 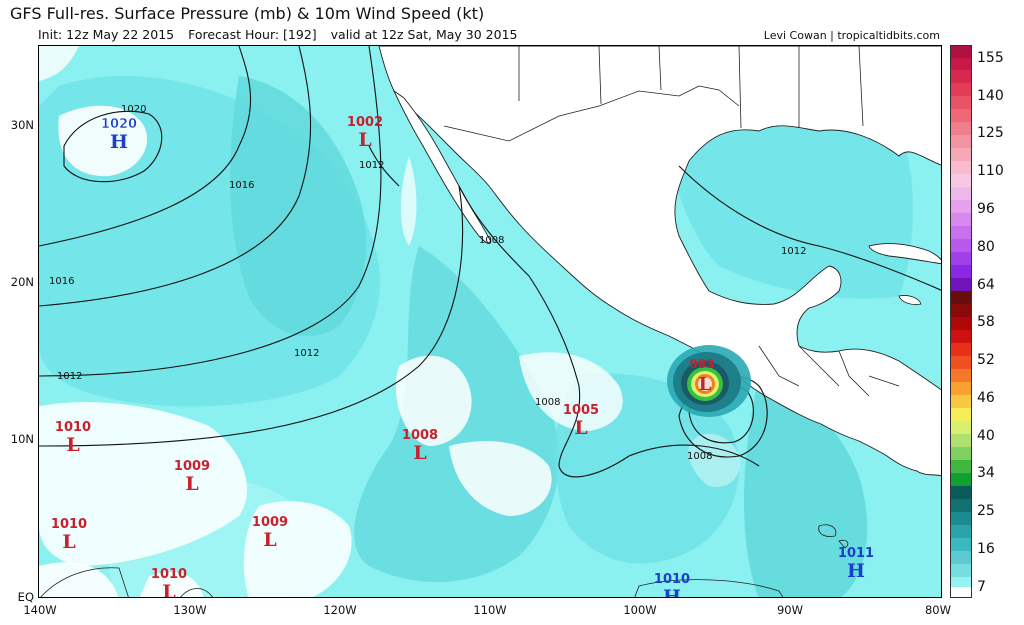 What do you see at coordinates (133, 109) in the screenshot?
I see `isobar-label: 1020` at bounding box center [133, 109].